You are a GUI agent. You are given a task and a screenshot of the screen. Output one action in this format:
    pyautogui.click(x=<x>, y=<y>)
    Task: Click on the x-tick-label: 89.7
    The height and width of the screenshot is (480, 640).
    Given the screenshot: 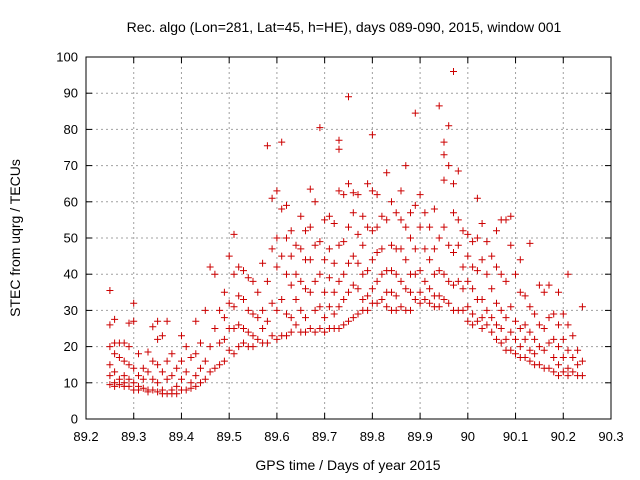 What is the action you would take?
    pyautogui.click(x=324, y=436)
    